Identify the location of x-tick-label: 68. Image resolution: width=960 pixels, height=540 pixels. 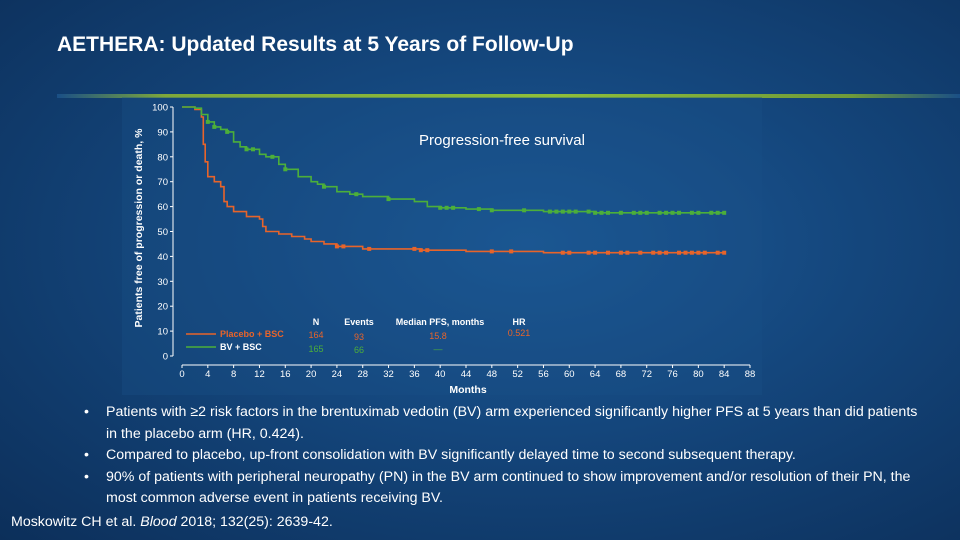
(621, 374).